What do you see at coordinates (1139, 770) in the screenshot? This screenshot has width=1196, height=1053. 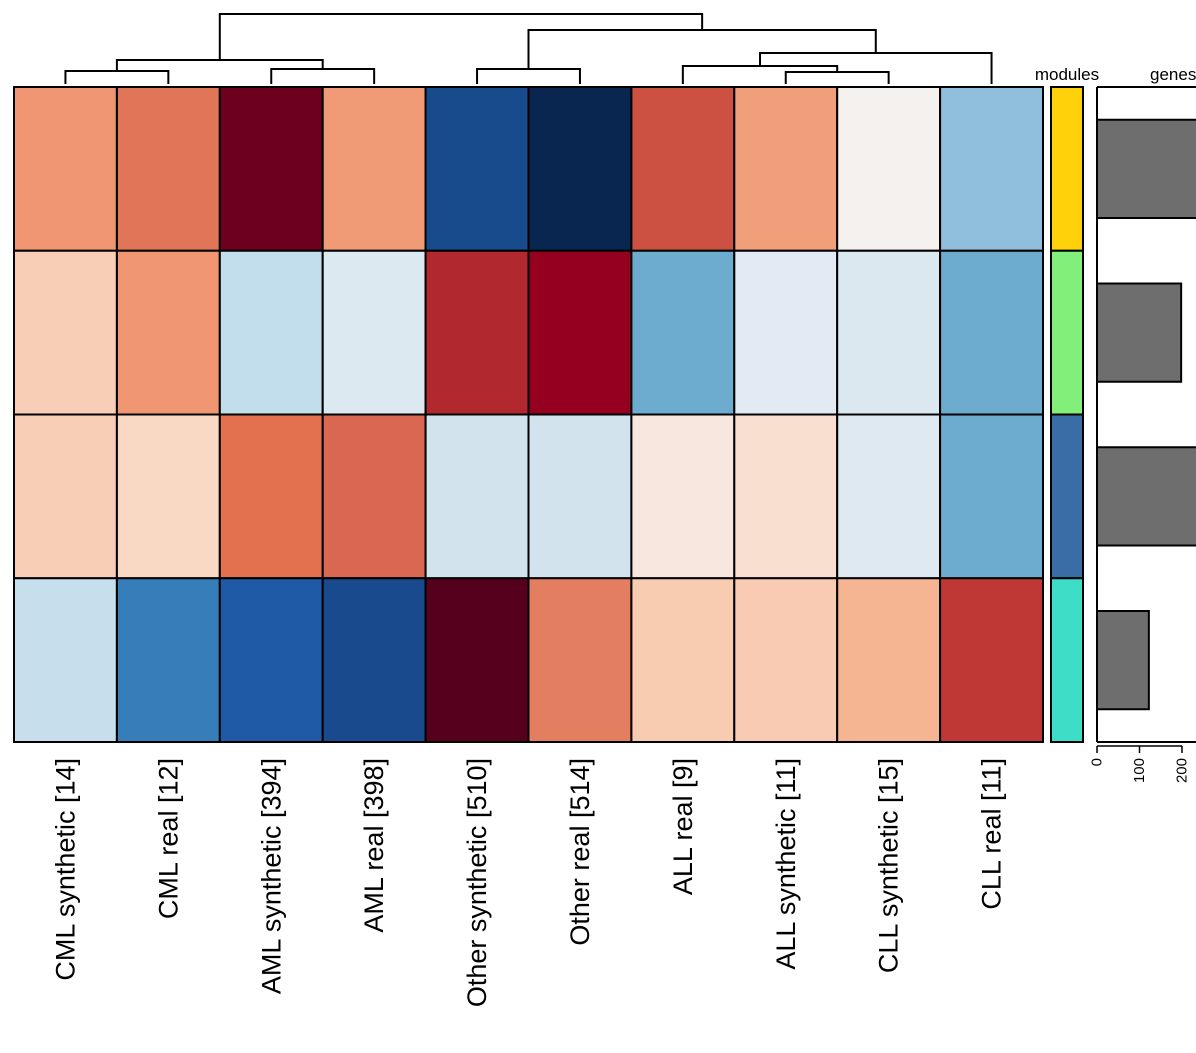 I see `genes-axis-tick-label: 100` at bounding box center [1139, 770].